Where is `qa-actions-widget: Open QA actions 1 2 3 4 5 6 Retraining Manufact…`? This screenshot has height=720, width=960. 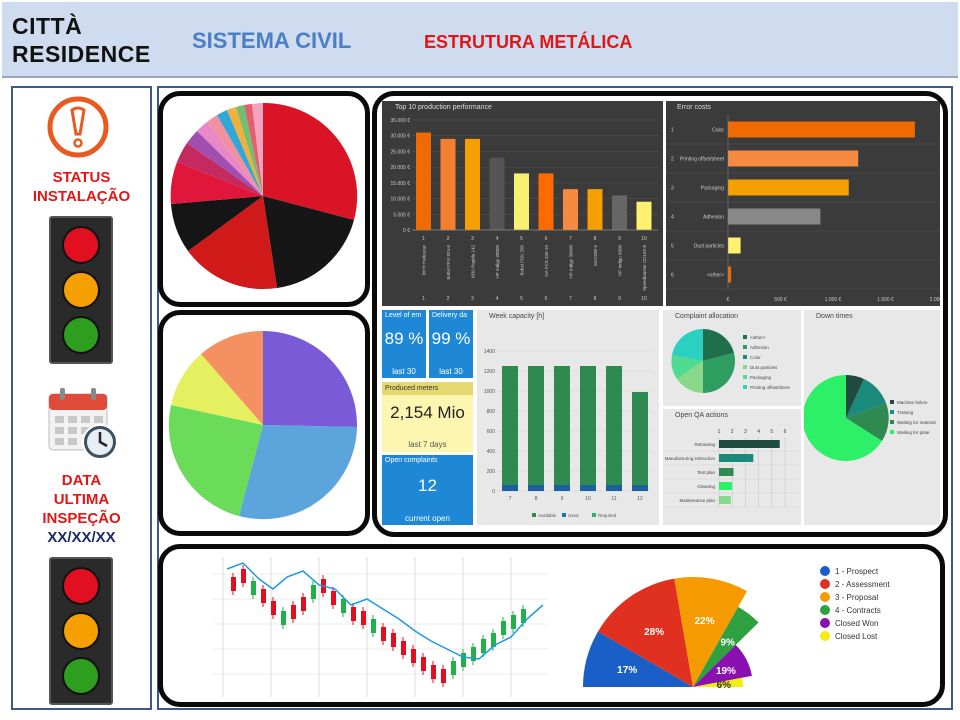 qa-actions-widget: Open QA actions 1 2 3 4 5 6 Retraining Manufact… is located at coordinates (732, 467).